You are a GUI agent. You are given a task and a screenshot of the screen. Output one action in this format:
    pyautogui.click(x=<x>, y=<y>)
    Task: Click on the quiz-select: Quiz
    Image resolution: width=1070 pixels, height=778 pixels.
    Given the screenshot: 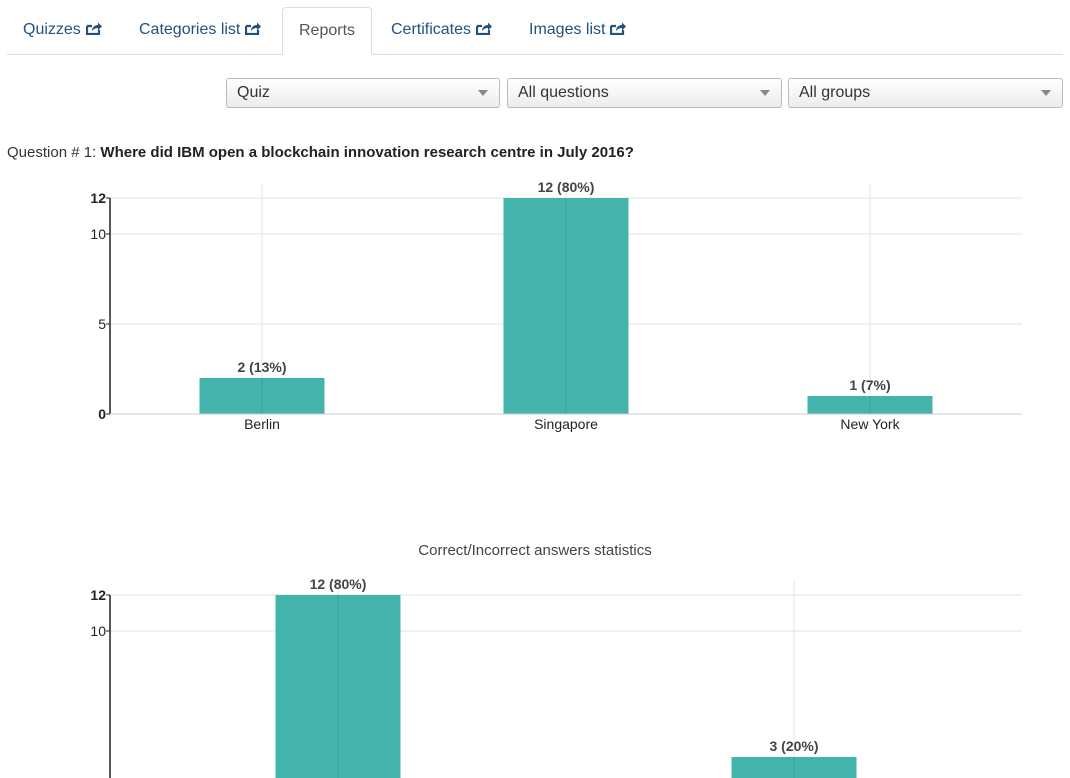 What is the action you would take?
    pyautogui.click(x=363, y=93)
    